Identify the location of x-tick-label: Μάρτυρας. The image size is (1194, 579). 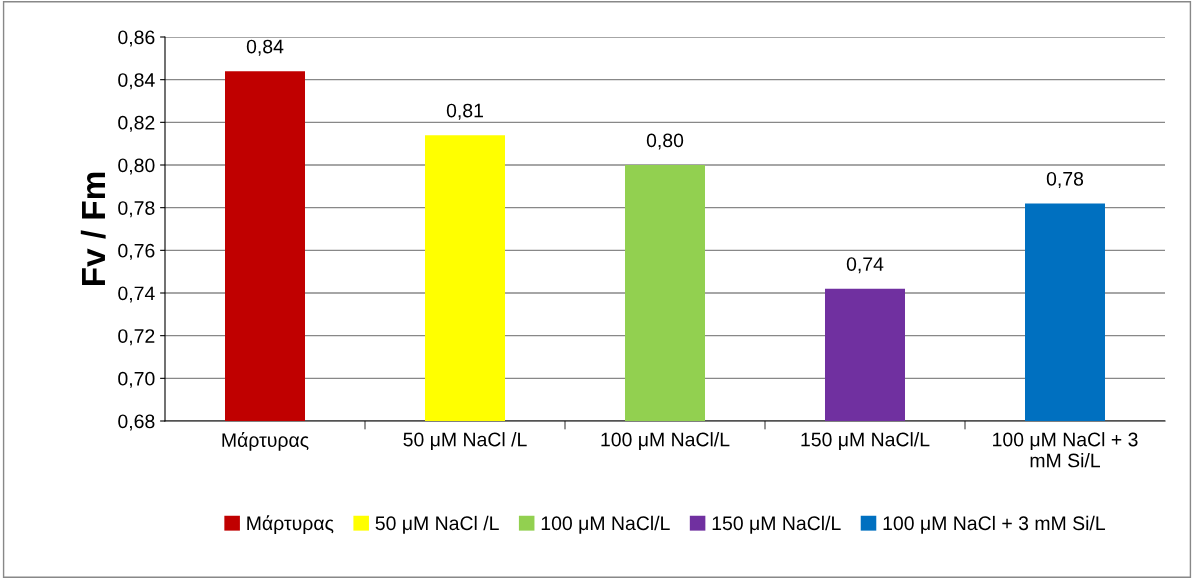
(265, 441).